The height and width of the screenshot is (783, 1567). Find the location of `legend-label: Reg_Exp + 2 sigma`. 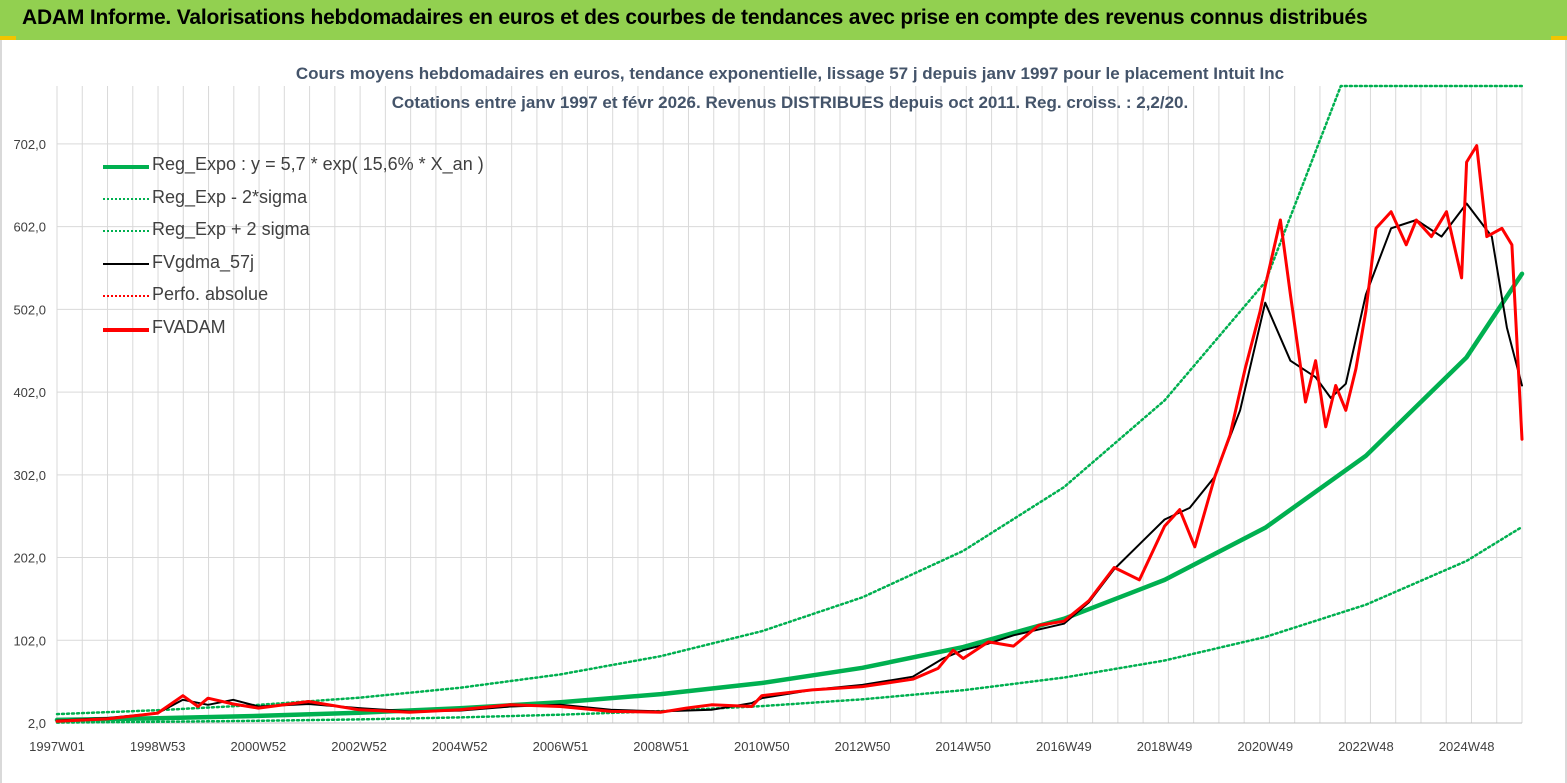

legend-label: Reg_Exp + 2 sigma is located at coordinates (231, 229).